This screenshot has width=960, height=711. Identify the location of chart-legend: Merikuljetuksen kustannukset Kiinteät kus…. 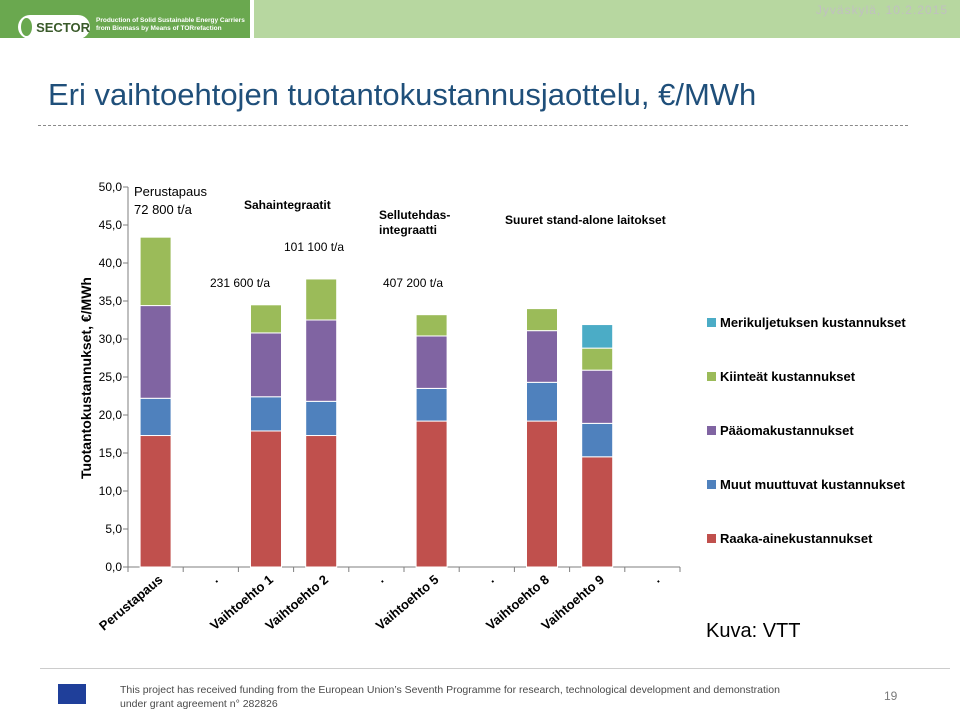
(806, 430).